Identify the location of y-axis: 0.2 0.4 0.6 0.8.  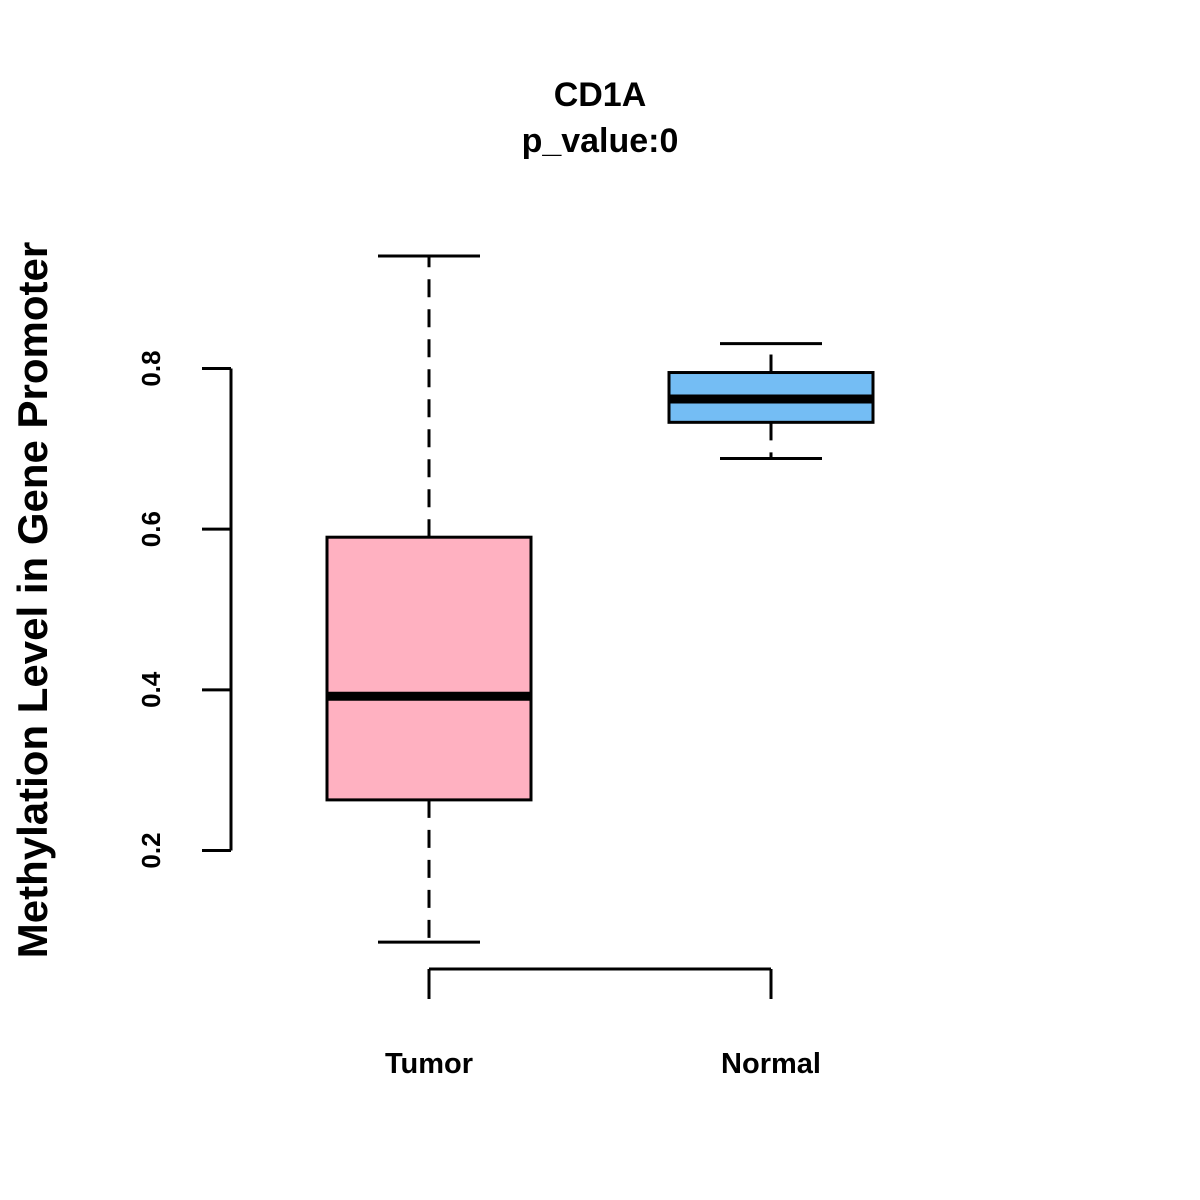
(184, 609).